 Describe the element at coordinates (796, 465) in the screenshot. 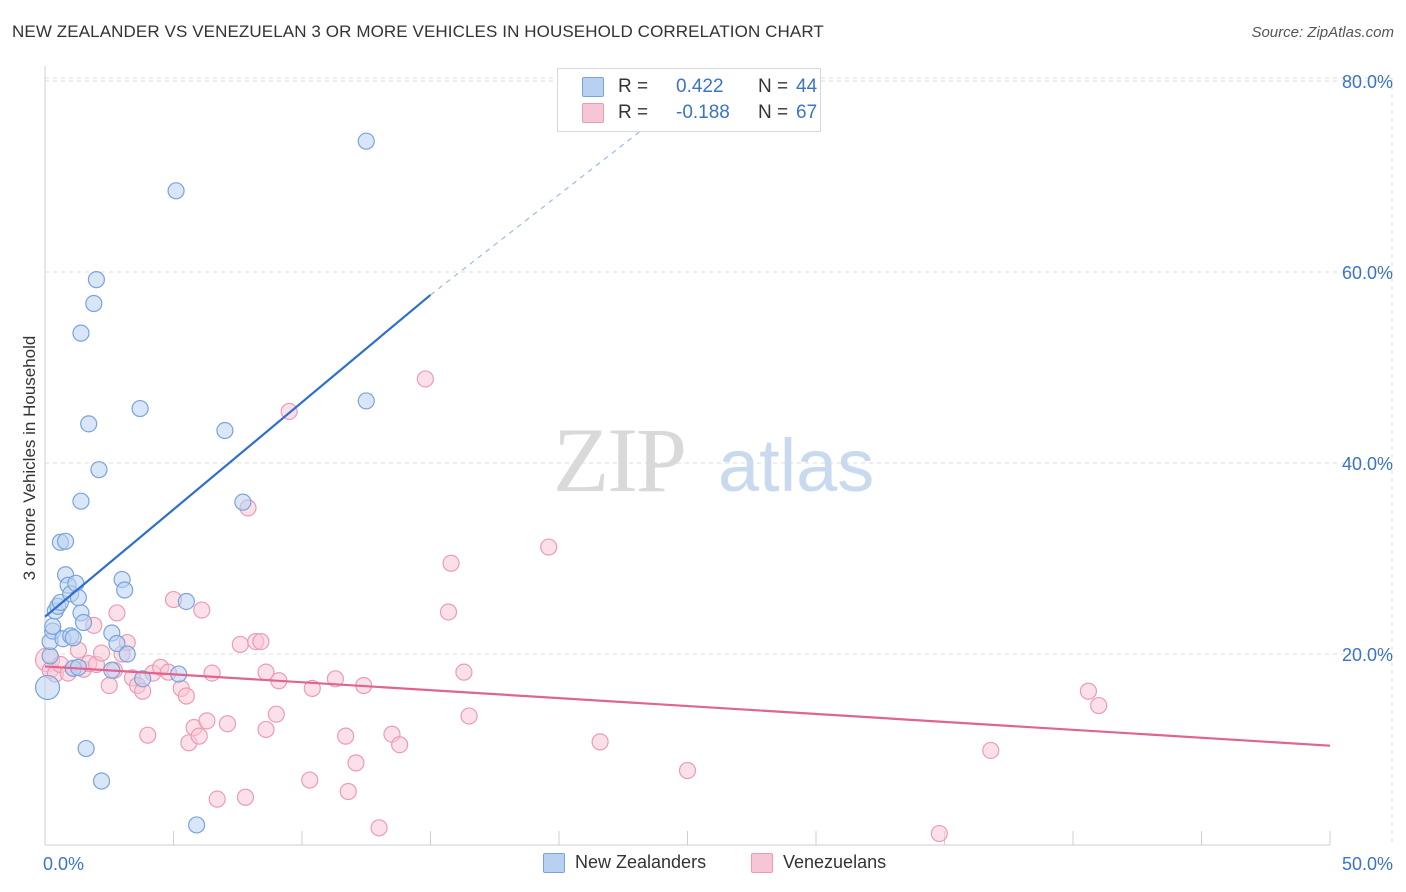

I see `watermark-atlas: atlas` at that location.